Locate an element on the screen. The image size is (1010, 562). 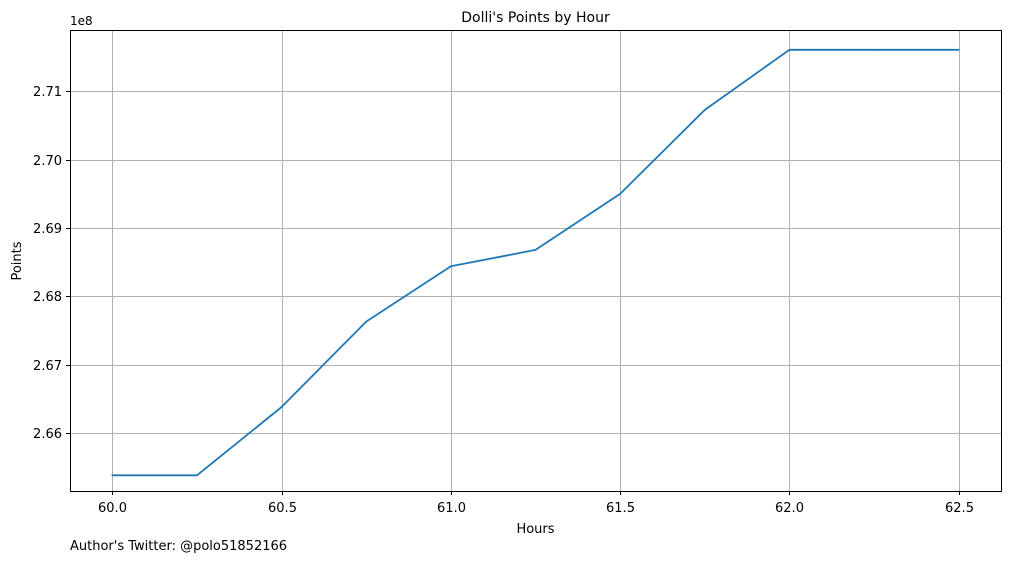
y-axis-label: Points is located at coordinates (17, 260).